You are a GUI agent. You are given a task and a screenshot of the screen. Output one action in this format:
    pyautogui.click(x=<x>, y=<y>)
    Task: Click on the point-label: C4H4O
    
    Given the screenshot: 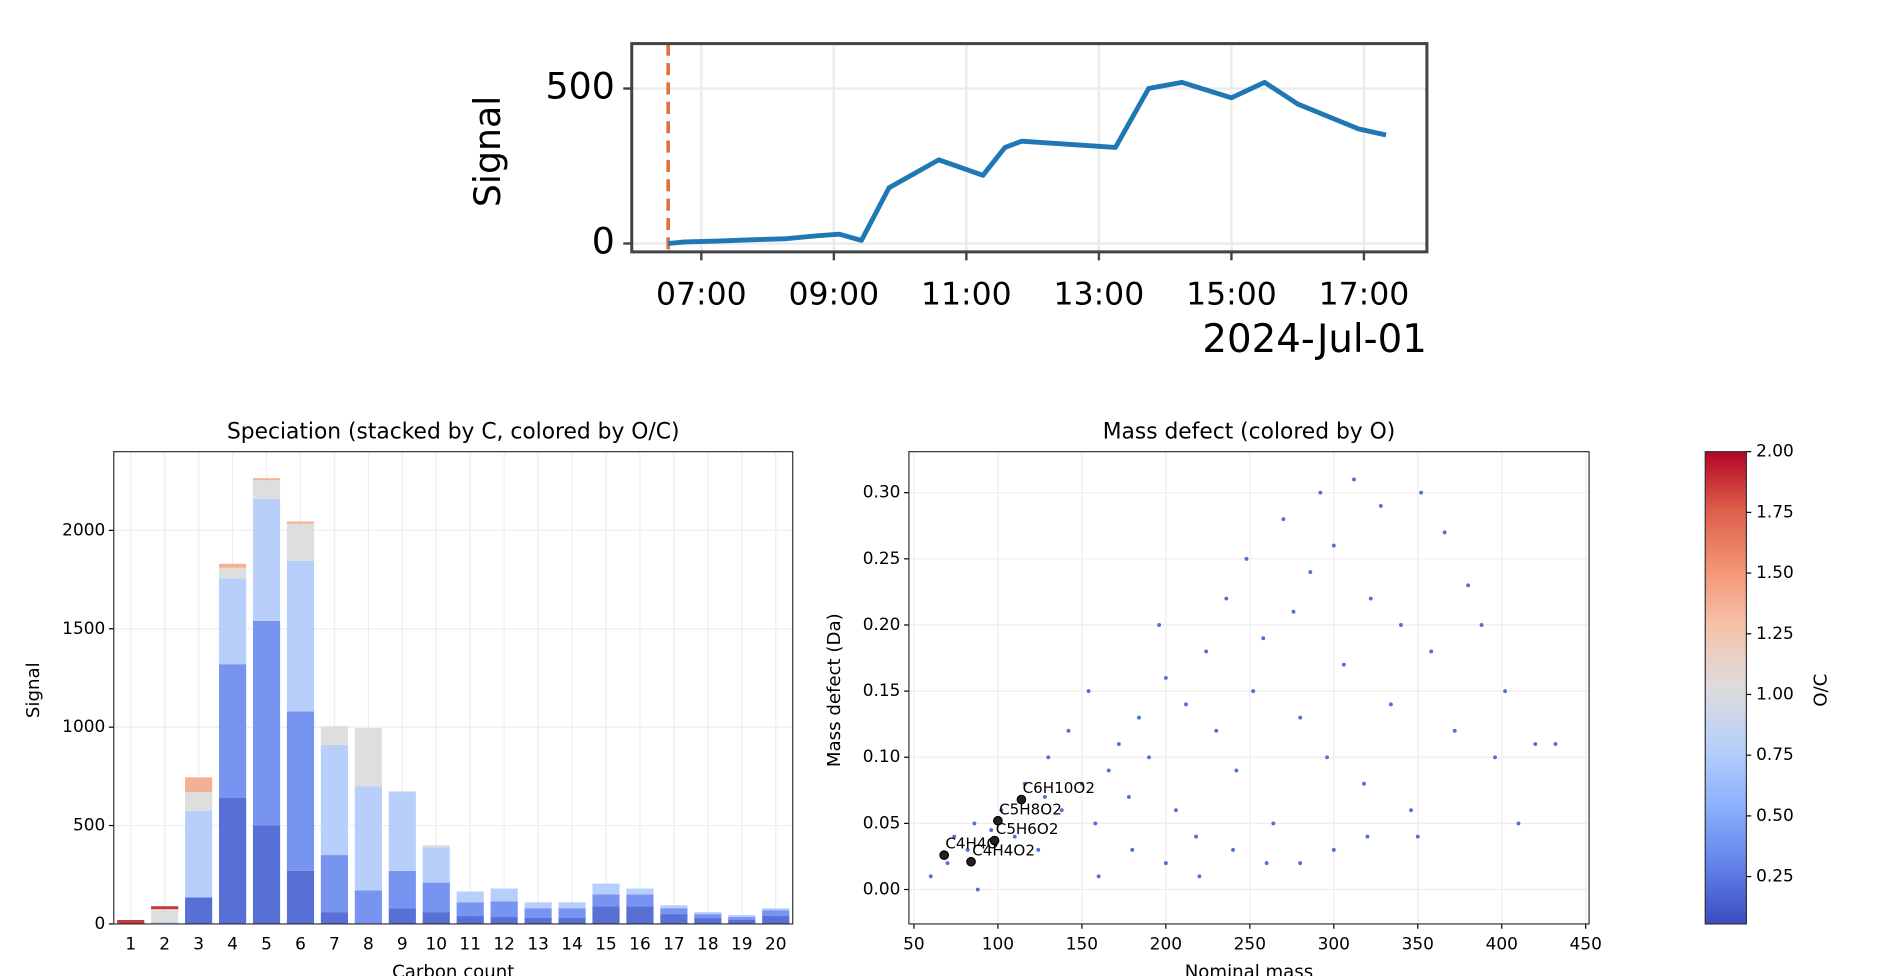 What is the action you would take?
    pyautogui.click(x=971, y=844)
    